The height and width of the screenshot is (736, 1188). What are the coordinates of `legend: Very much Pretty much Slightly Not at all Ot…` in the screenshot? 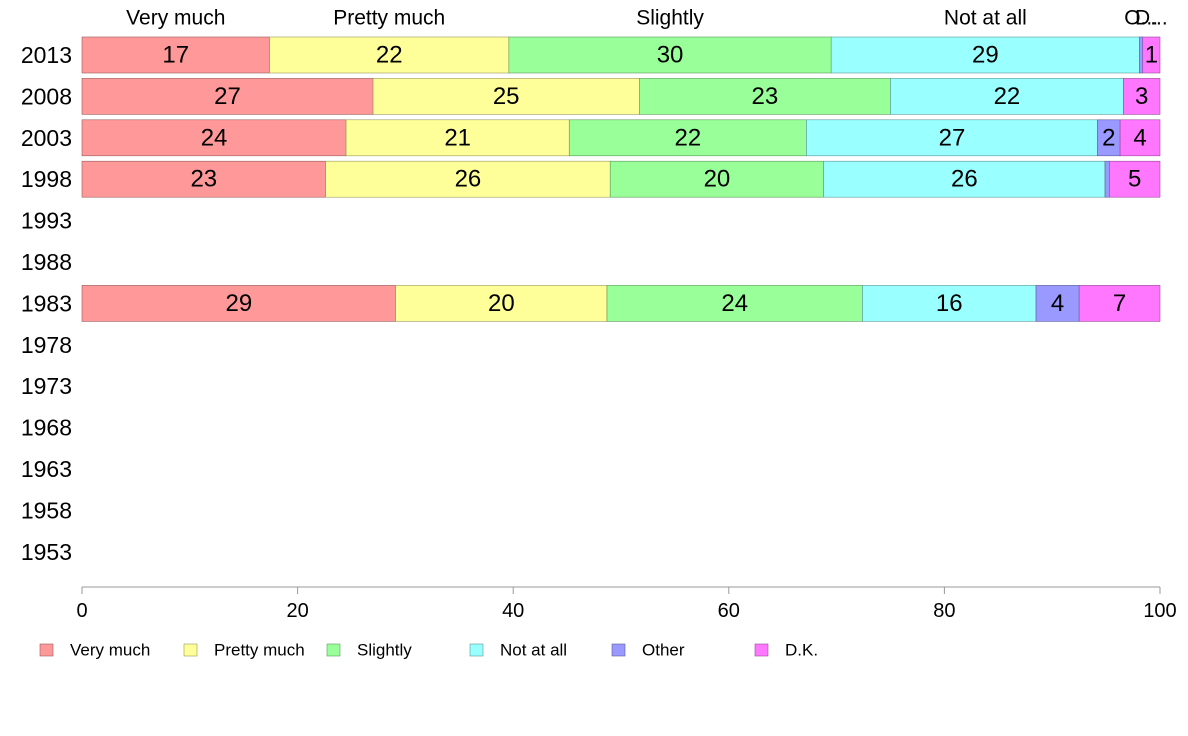 It's located at (428, 650).